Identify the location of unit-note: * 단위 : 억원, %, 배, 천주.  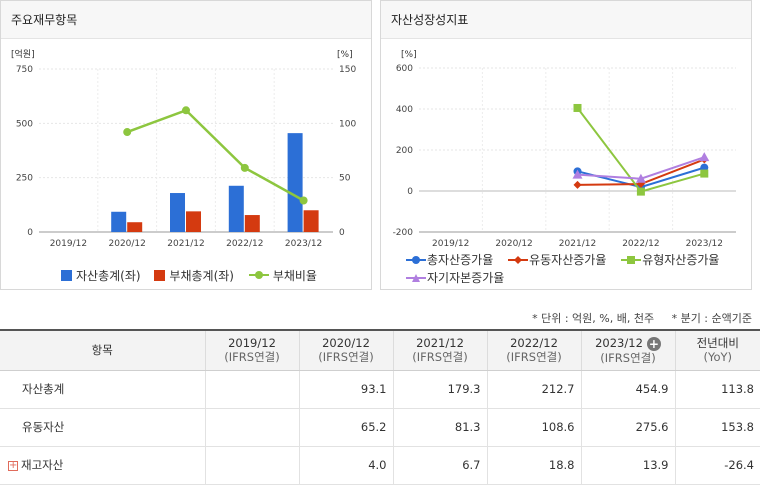
(593, 318).